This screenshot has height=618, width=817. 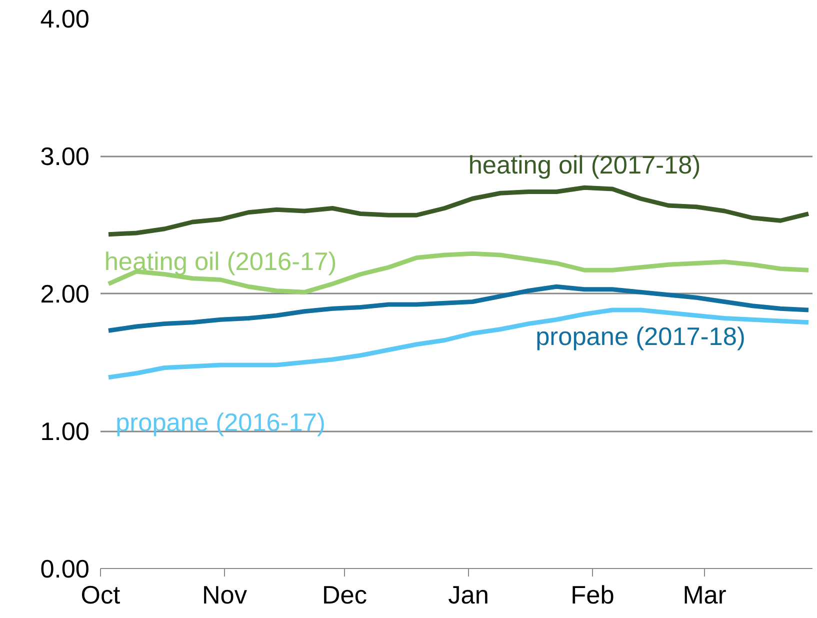 What do you see at coordinates (221, 423) in the screenshot?
I see `series-label: propane (2016-17)` at bounding box center [221, 423].